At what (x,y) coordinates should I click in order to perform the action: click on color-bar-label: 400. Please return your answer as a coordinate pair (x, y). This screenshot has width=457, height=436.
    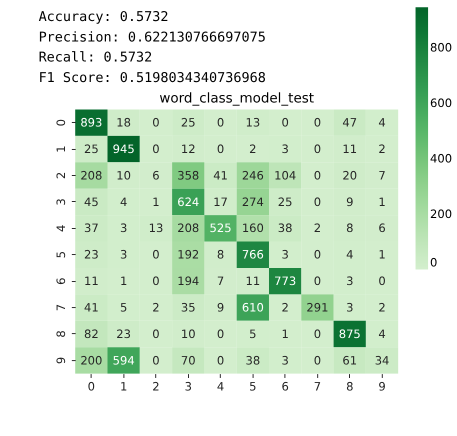
    Looking at the image, I should click on (441, 158).